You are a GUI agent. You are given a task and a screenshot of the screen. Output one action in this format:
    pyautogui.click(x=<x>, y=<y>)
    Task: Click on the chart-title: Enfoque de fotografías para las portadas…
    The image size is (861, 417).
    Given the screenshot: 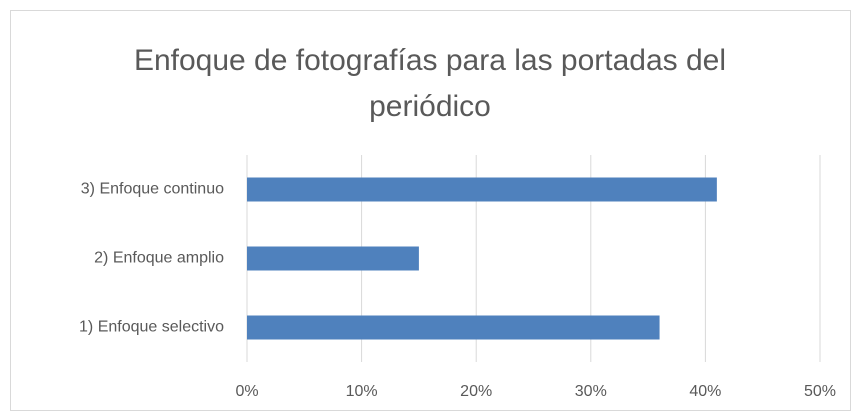 What is the action you would take?
    pyautogui.click(x=430, y=83)
    